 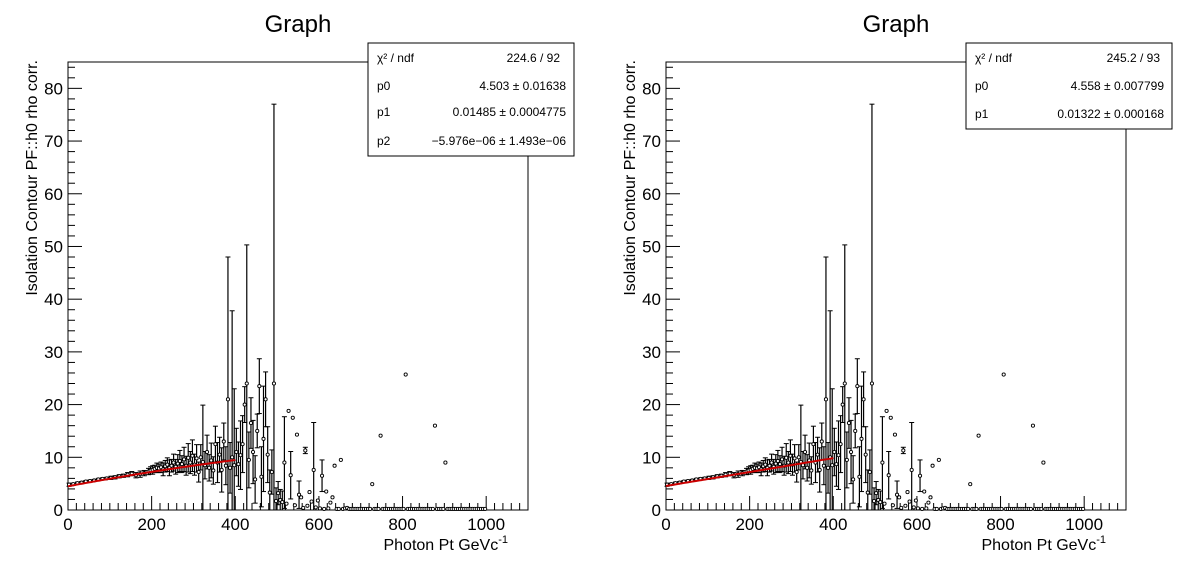 What do you see at coordinates (1043, 544) in the screenshot?
I see `x-axis-label: Photon Pt GeVc-1` at bounding box center [1043, 544].